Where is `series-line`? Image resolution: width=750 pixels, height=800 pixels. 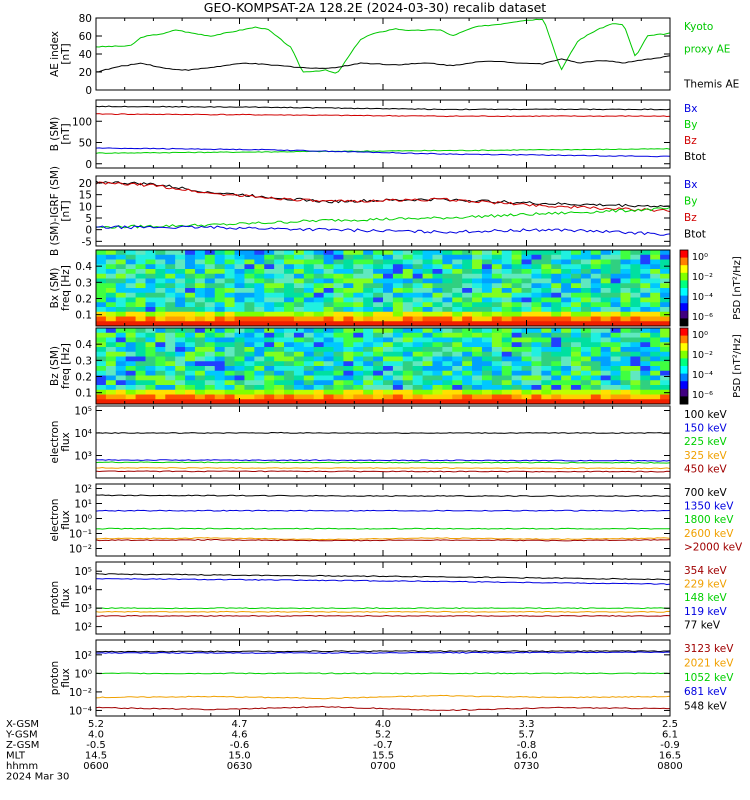
series-line is located at coordinates (383, 462).